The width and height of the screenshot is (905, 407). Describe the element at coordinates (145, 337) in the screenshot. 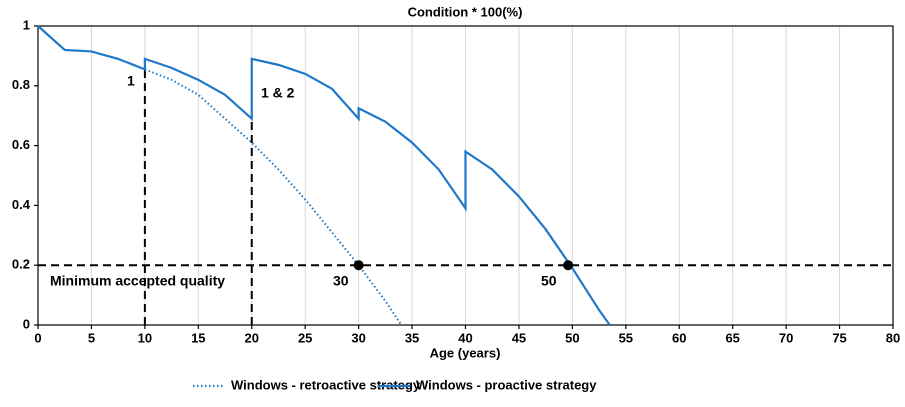

I see `x-tick-label: 10` at that location.